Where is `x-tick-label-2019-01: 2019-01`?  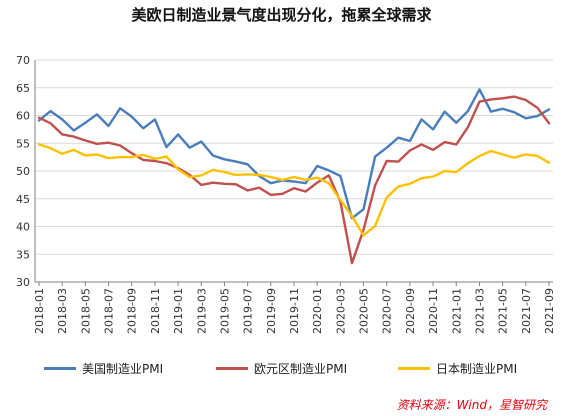
x-tick-label-2019-01: 2019-01 is located at coordinates (178, 311).